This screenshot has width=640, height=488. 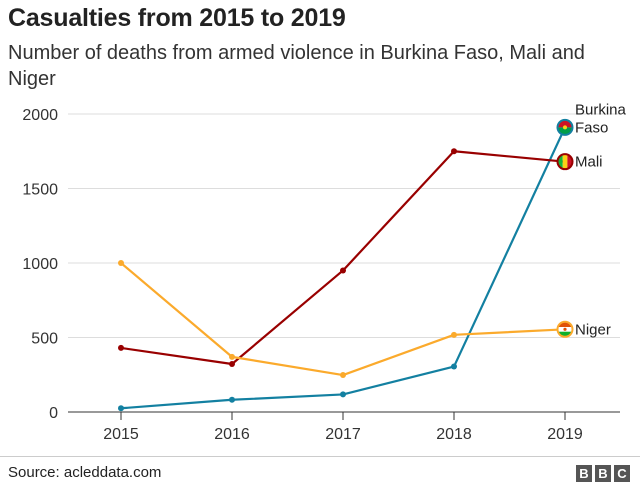 I want to click on x-tick-label: 2018, so click(x=454, y=434).